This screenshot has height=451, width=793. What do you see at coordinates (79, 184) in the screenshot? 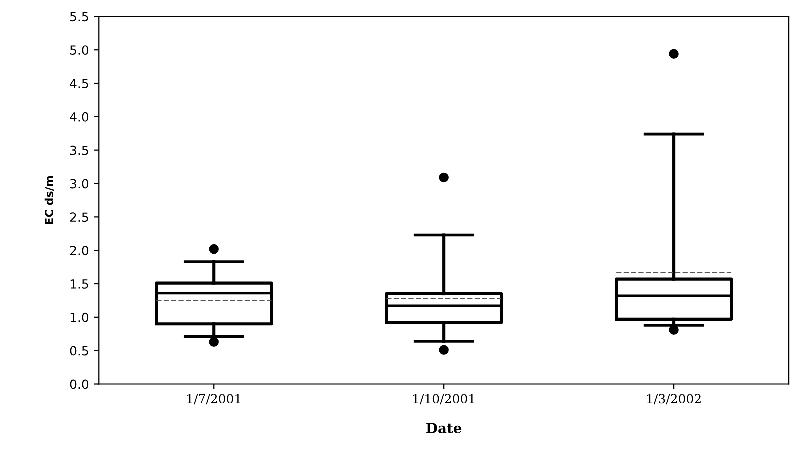
I see `y-tick-label: 3.0` at bounding box center [79, 184].